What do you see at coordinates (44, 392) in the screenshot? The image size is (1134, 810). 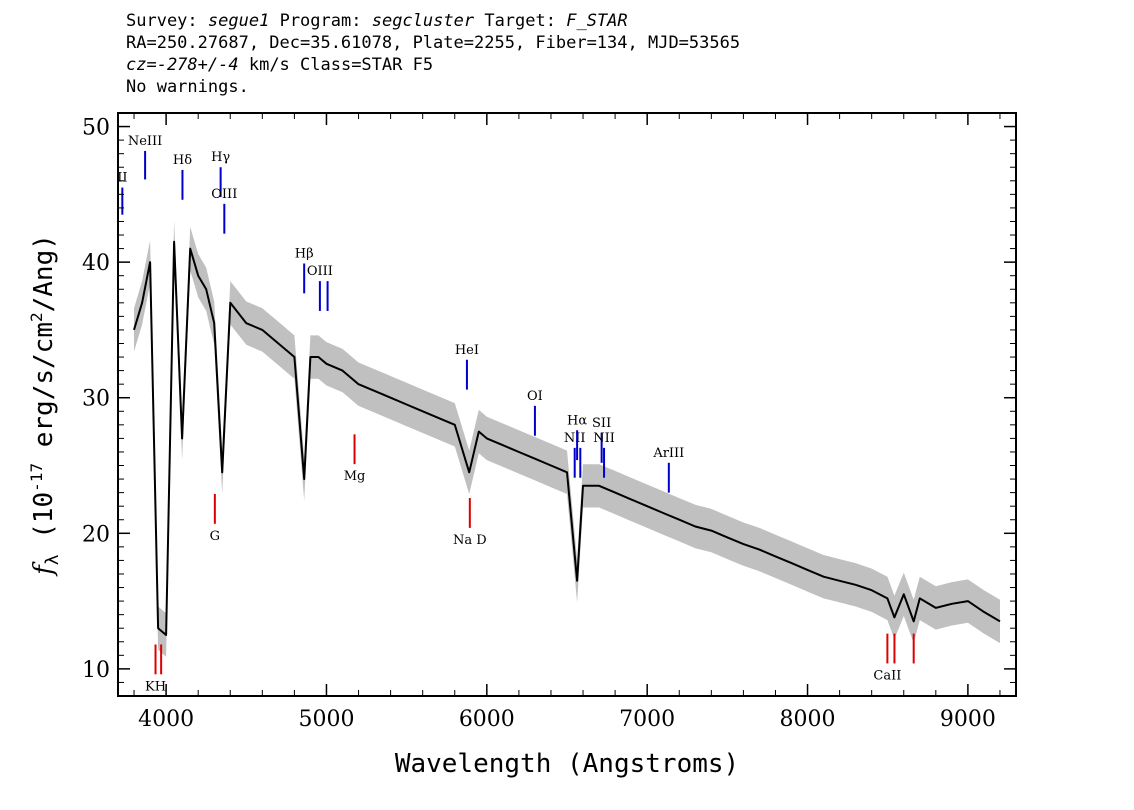 I see `ylabel-units: erg/s/cm` at bounding box center [44, 392].